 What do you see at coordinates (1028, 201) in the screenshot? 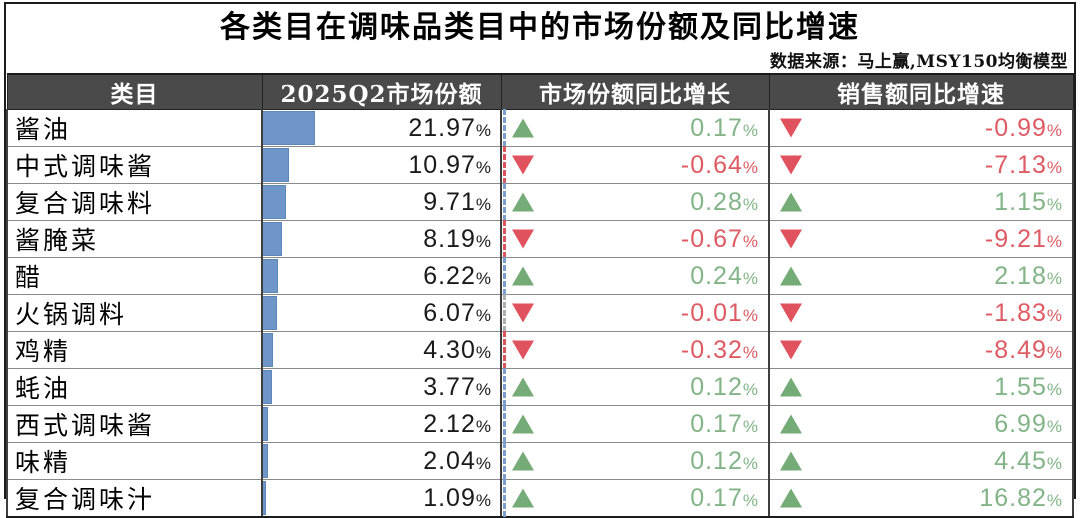
I see `sales-growth-value: 1.15%` at bounding box center [1028, 201].